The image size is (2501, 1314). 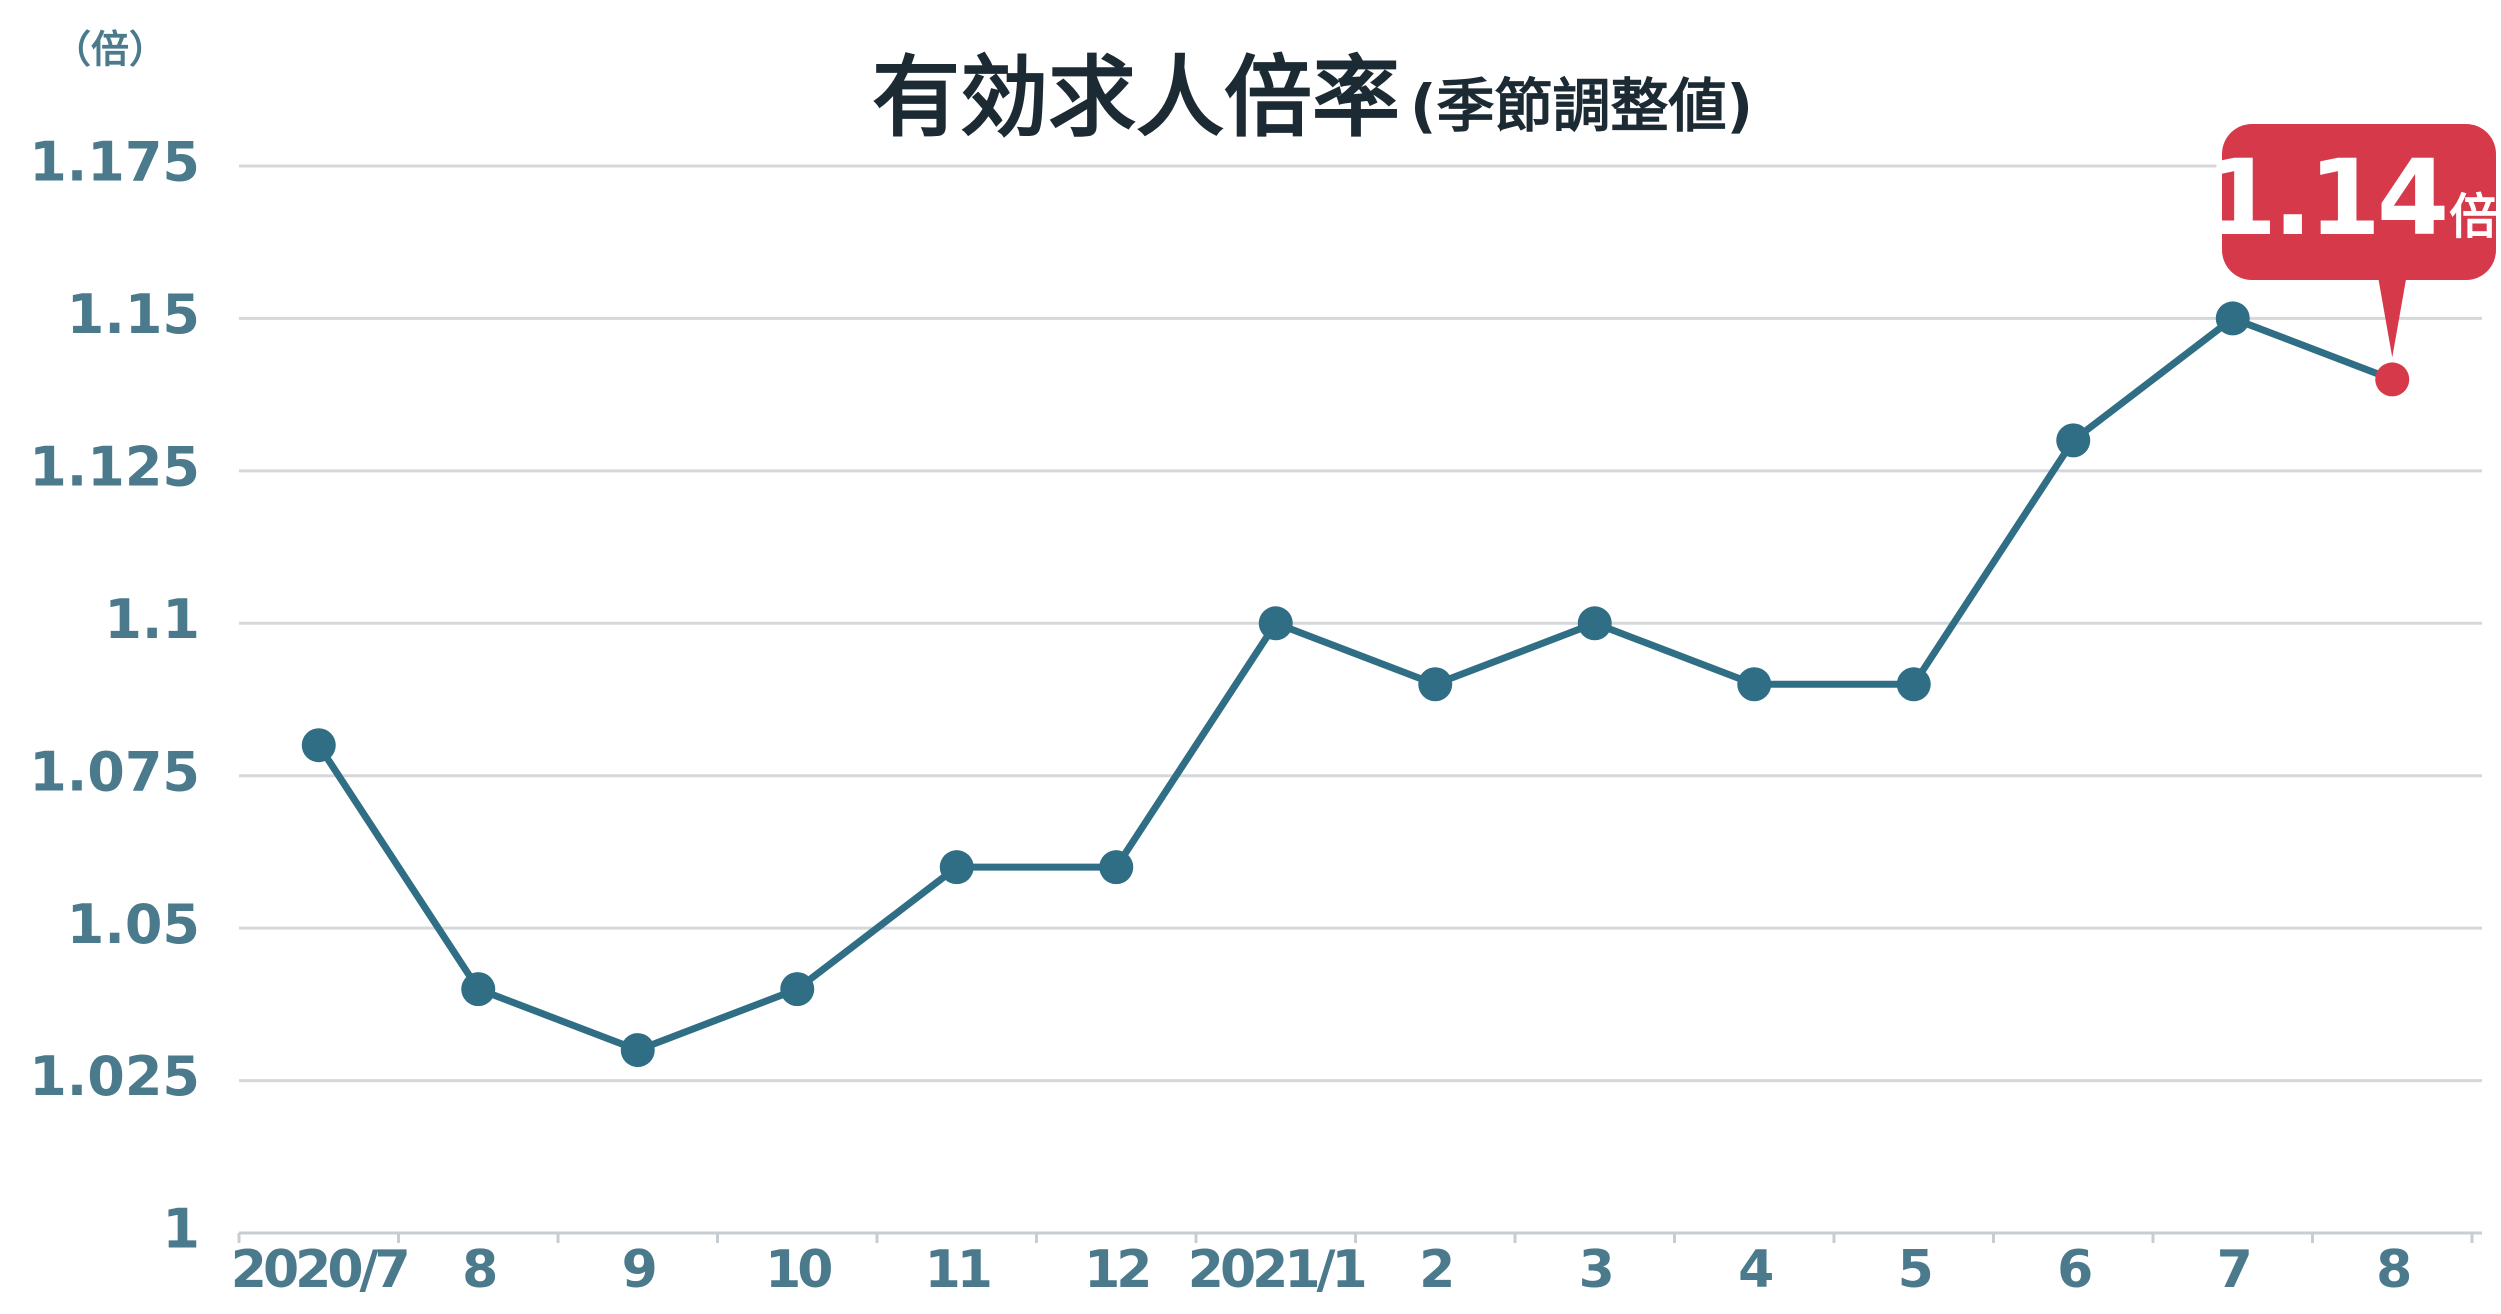 I want to click on callout-value: 1.14, so click(x=2325, y=198).